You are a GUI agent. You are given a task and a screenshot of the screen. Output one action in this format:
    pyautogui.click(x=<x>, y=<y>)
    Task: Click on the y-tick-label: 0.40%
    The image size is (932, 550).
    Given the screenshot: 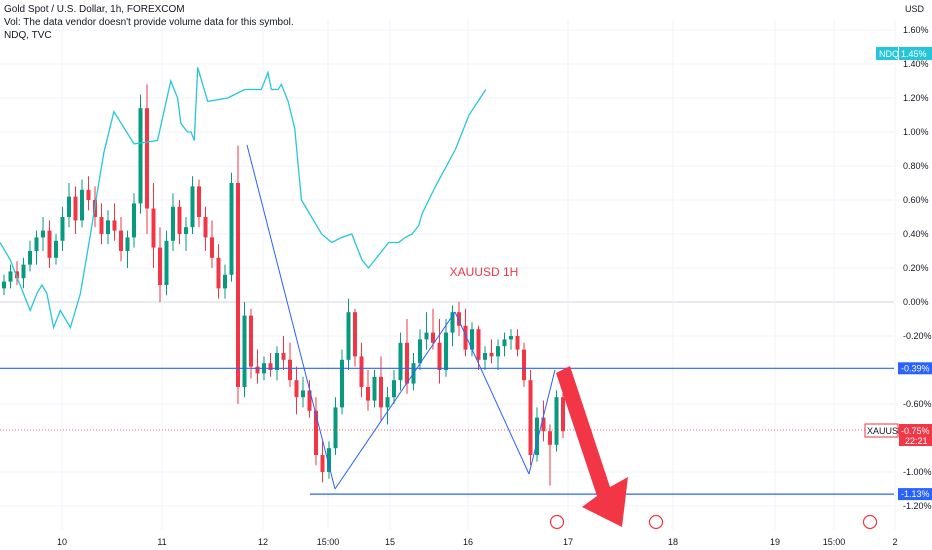 What is the action you would take?
    pyautogui.click(x=916, y=234)
    